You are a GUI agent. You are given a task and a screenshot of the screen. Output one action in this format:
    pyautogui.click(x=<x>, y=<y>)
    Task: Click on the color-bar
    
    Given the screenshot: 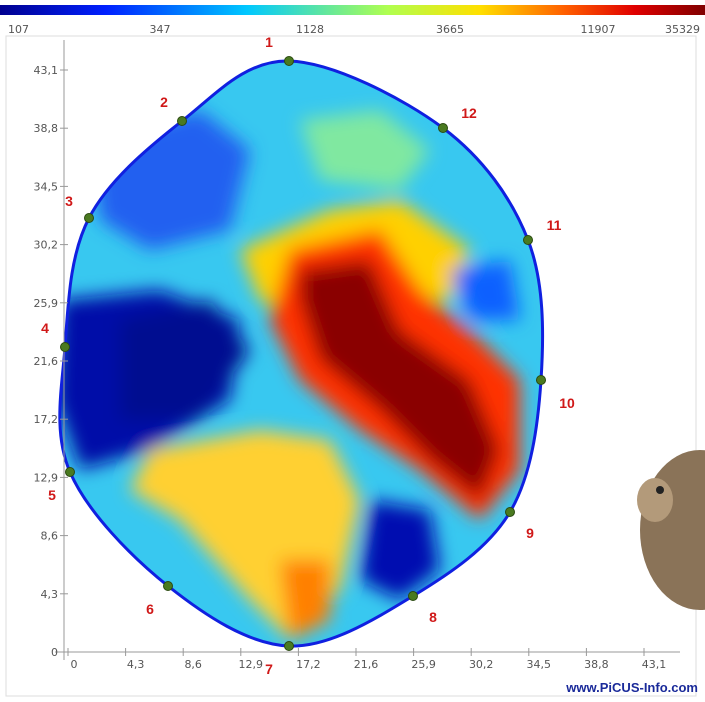 What is the action you would take?
    pyautogui.click(x=352, y=10)
    